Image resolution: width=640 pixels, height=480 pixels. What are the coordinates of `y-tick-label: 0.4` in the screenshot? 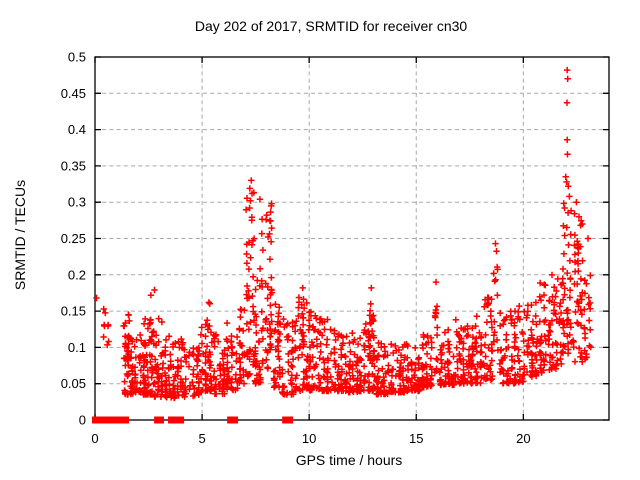 It's located at (77, 129).